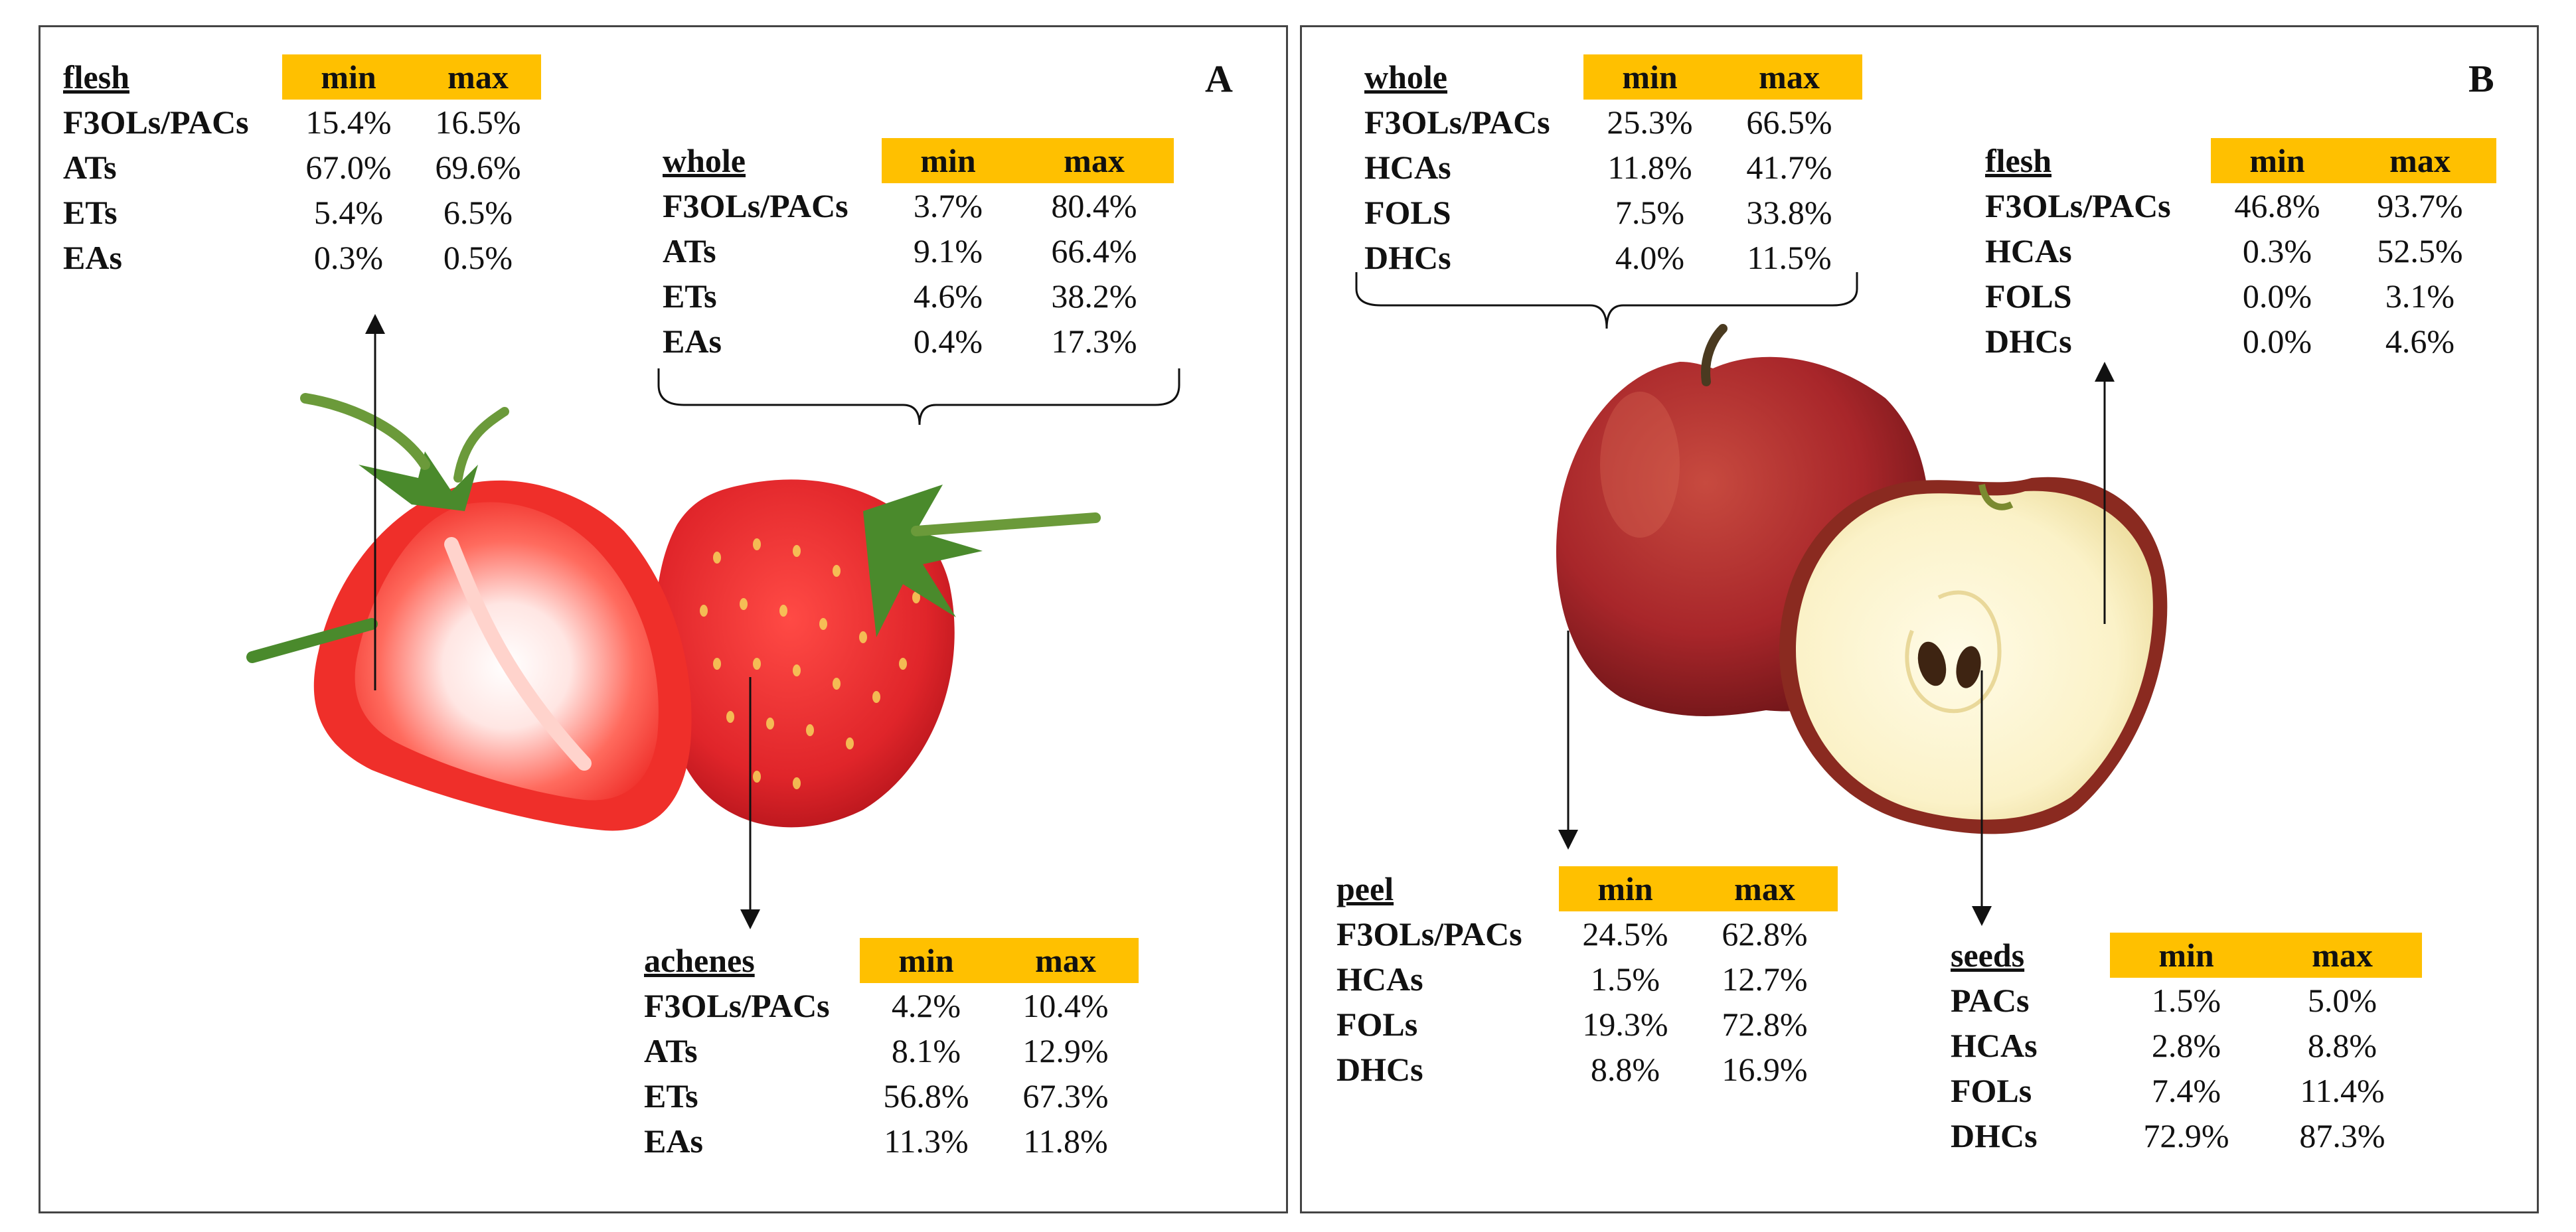 The width and height of the screenshot is (2576, 1232). What do you see at coordinates (1587, 1069) in the screenshot?
I see `table-row: DHCs 8.8% 16.9%` at bounding box center [1587, 1069].